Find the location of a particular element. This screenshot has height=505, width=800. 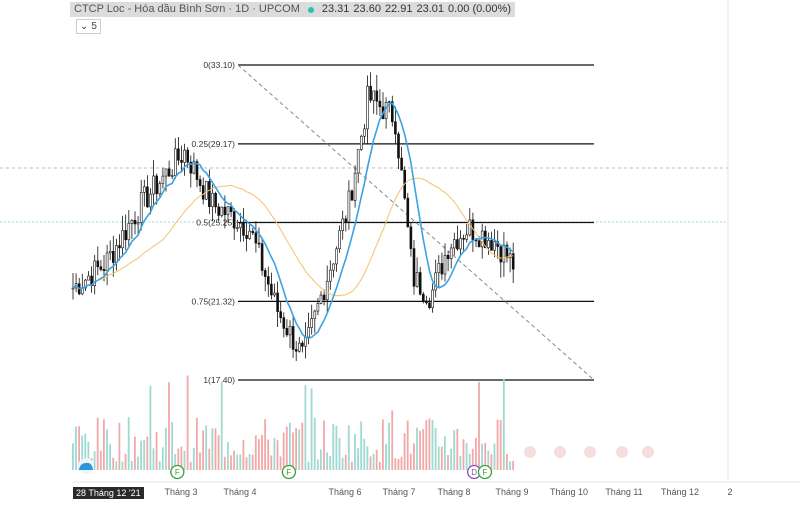

indicator-toggle-button: ⌄ 5 is located at coordinates (88, 26).